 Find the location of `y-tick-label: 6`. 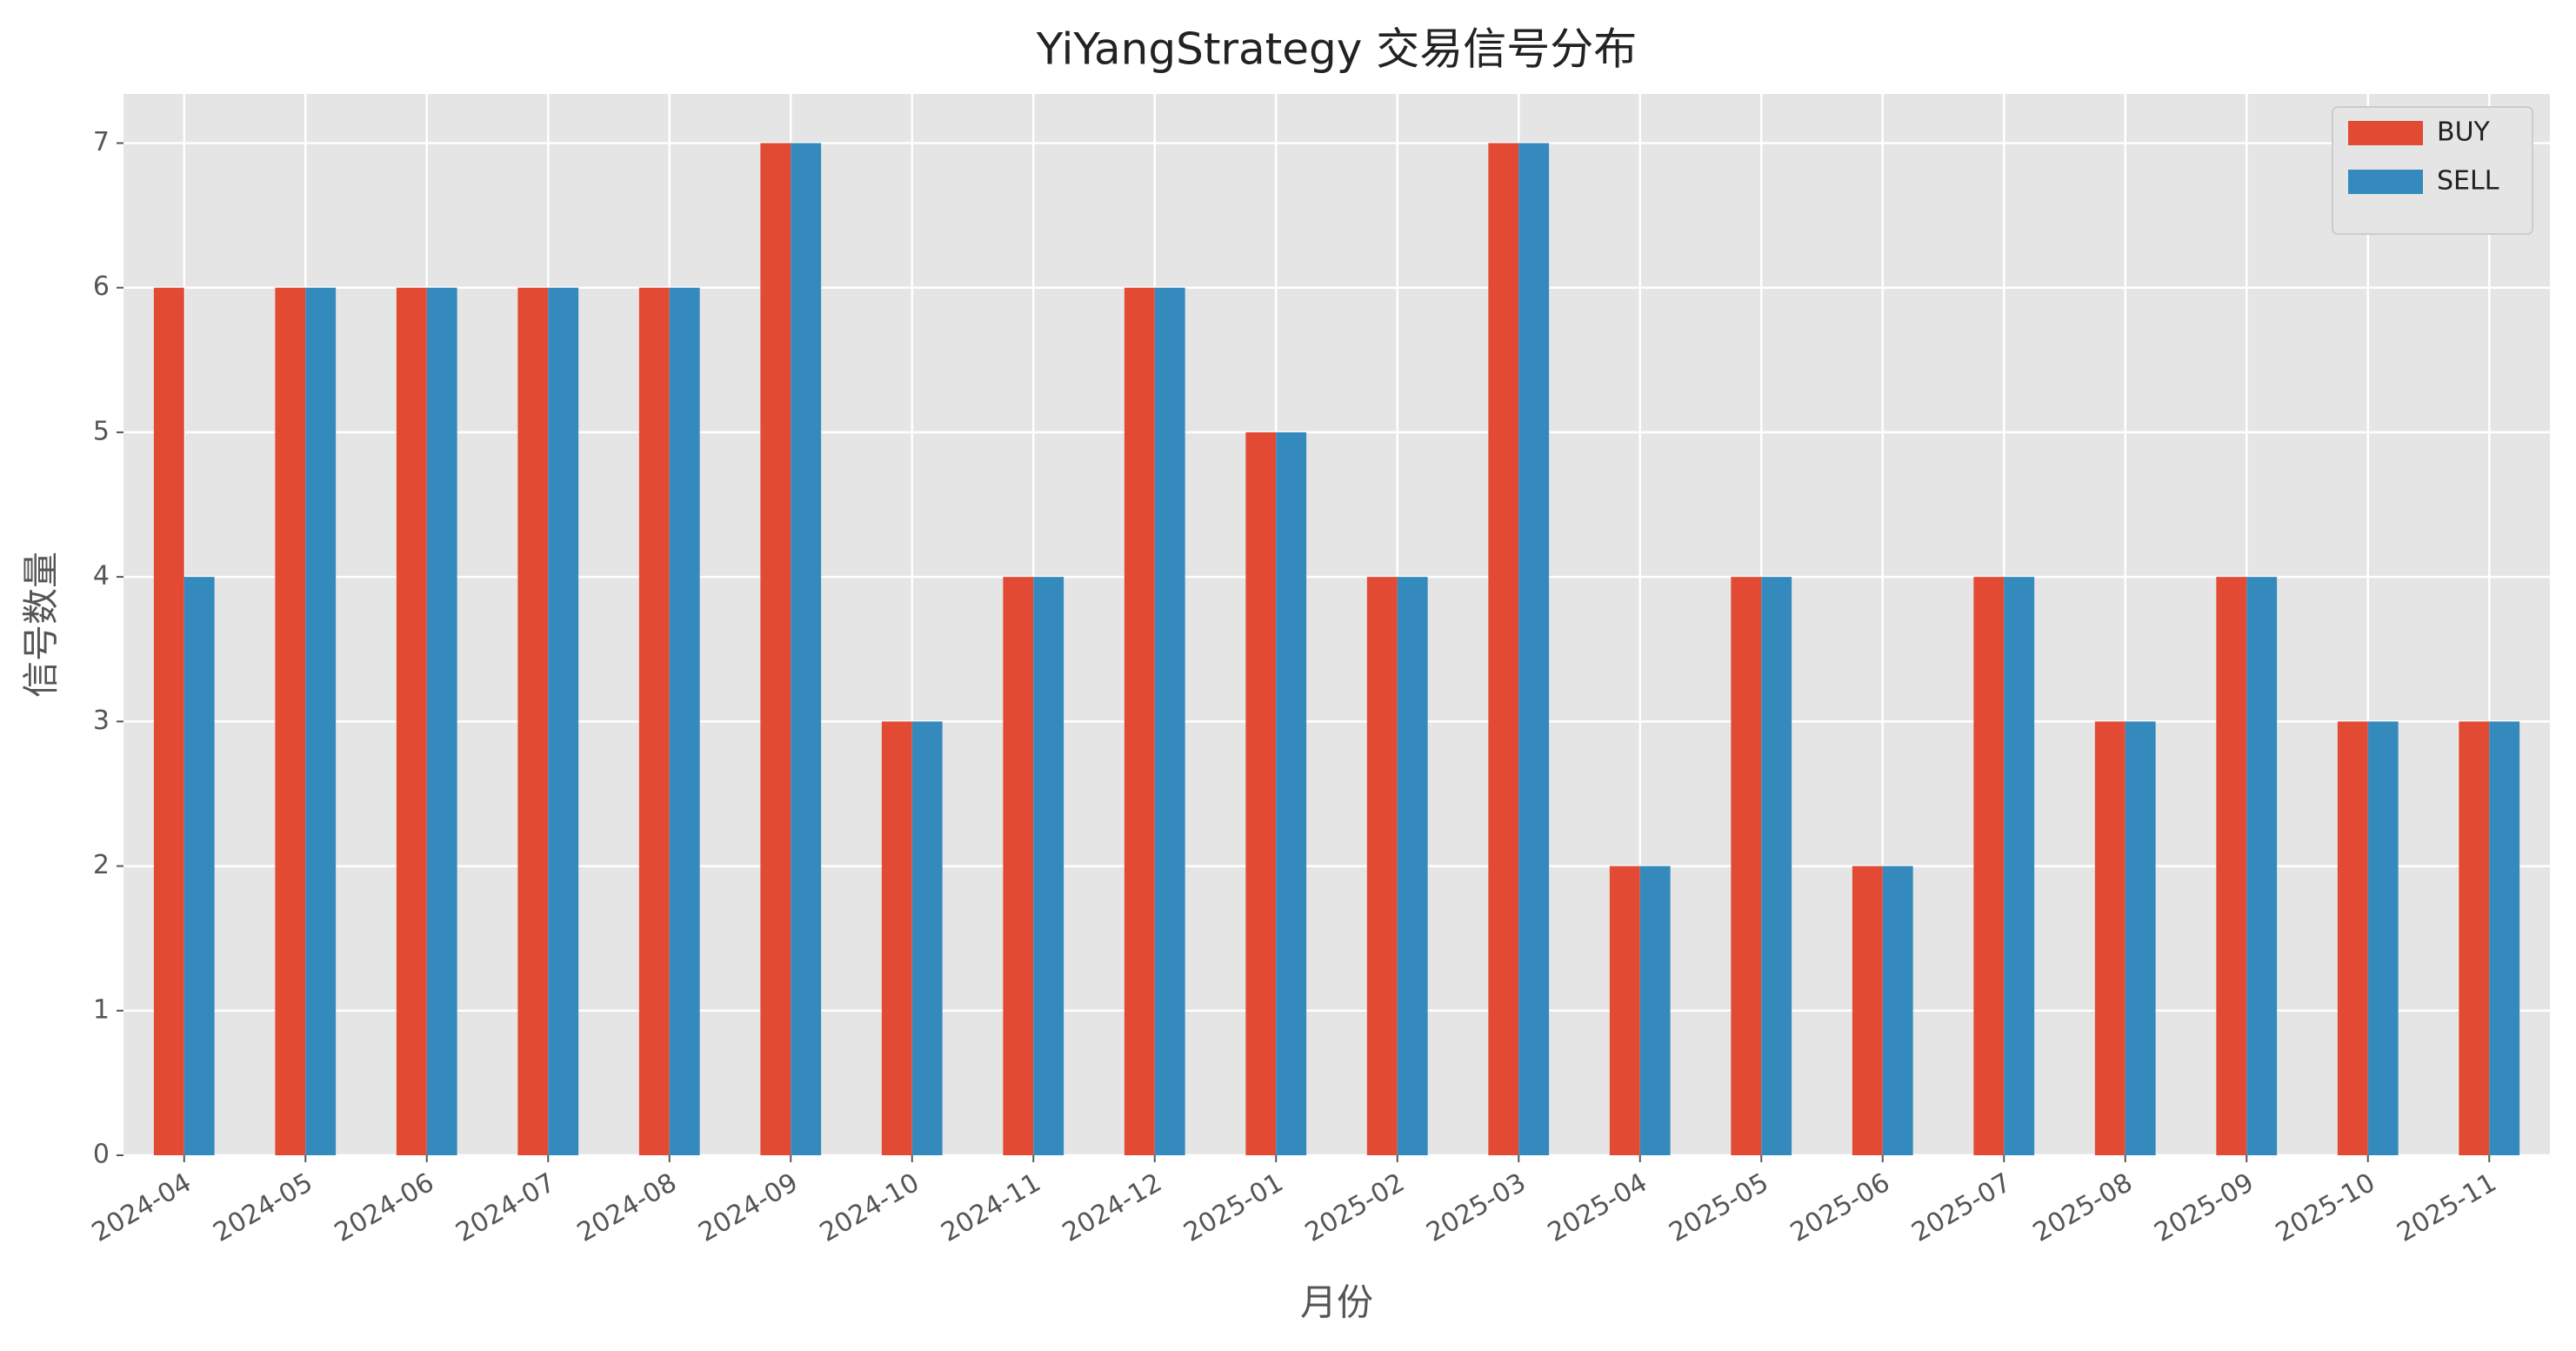

y-tick-label: 6 is located at coordinates (101, 286).